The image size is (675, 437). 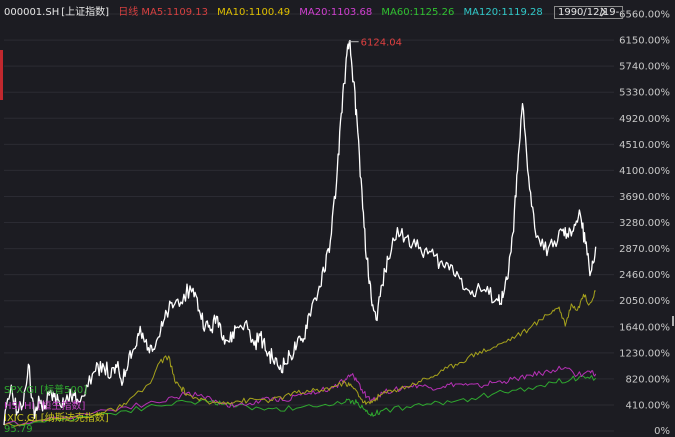 I want to click on y-tick-label: 6560.00%, so click(x=644, y=15).